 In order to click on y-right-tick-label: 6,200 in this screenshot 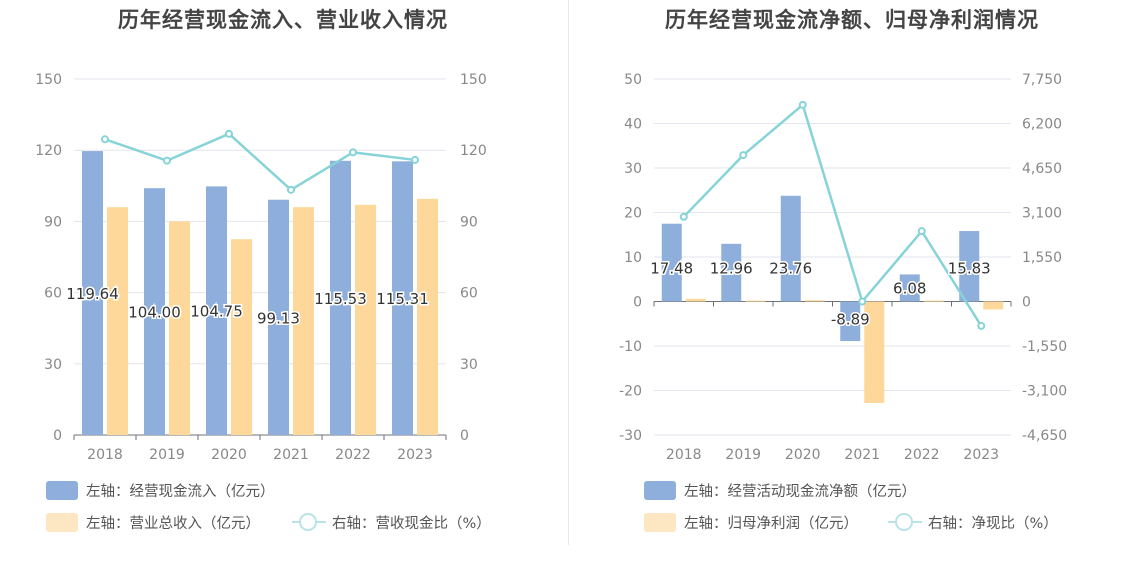, I will do `click(1042, 125)`.